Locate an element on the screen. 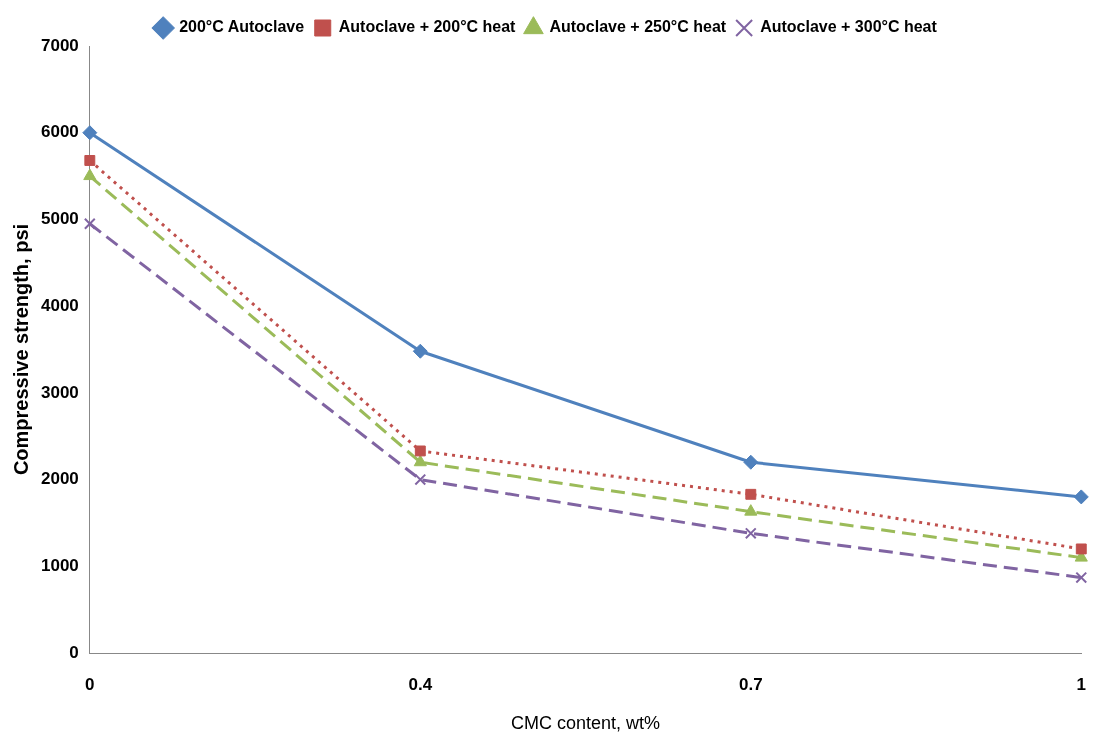 The height and width of the screenshot is (745, 1100). x-tick-label: 0 is located at coordinates (90, 684).